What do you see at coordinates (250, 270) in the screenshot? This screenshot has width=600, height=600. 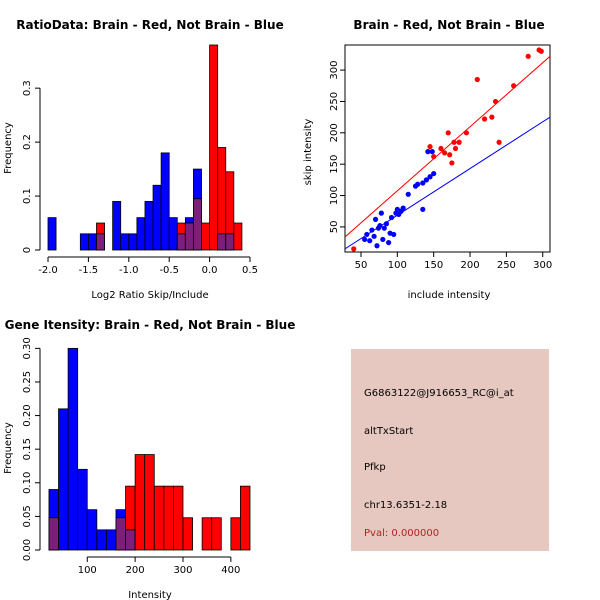 I see `ratio-x-tick-label: 0.5` at bounding box center [250, 270].